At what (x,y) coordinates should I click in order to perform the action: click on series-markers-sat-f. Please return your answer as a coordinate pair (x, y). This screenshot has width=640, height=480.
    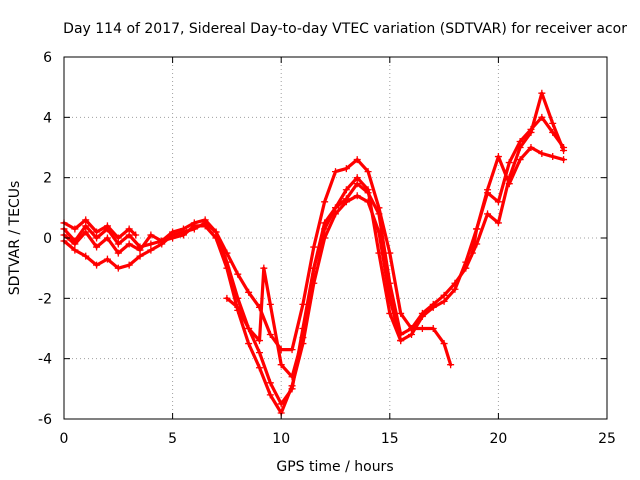
    Looking at the image, I should click on (518, 200).